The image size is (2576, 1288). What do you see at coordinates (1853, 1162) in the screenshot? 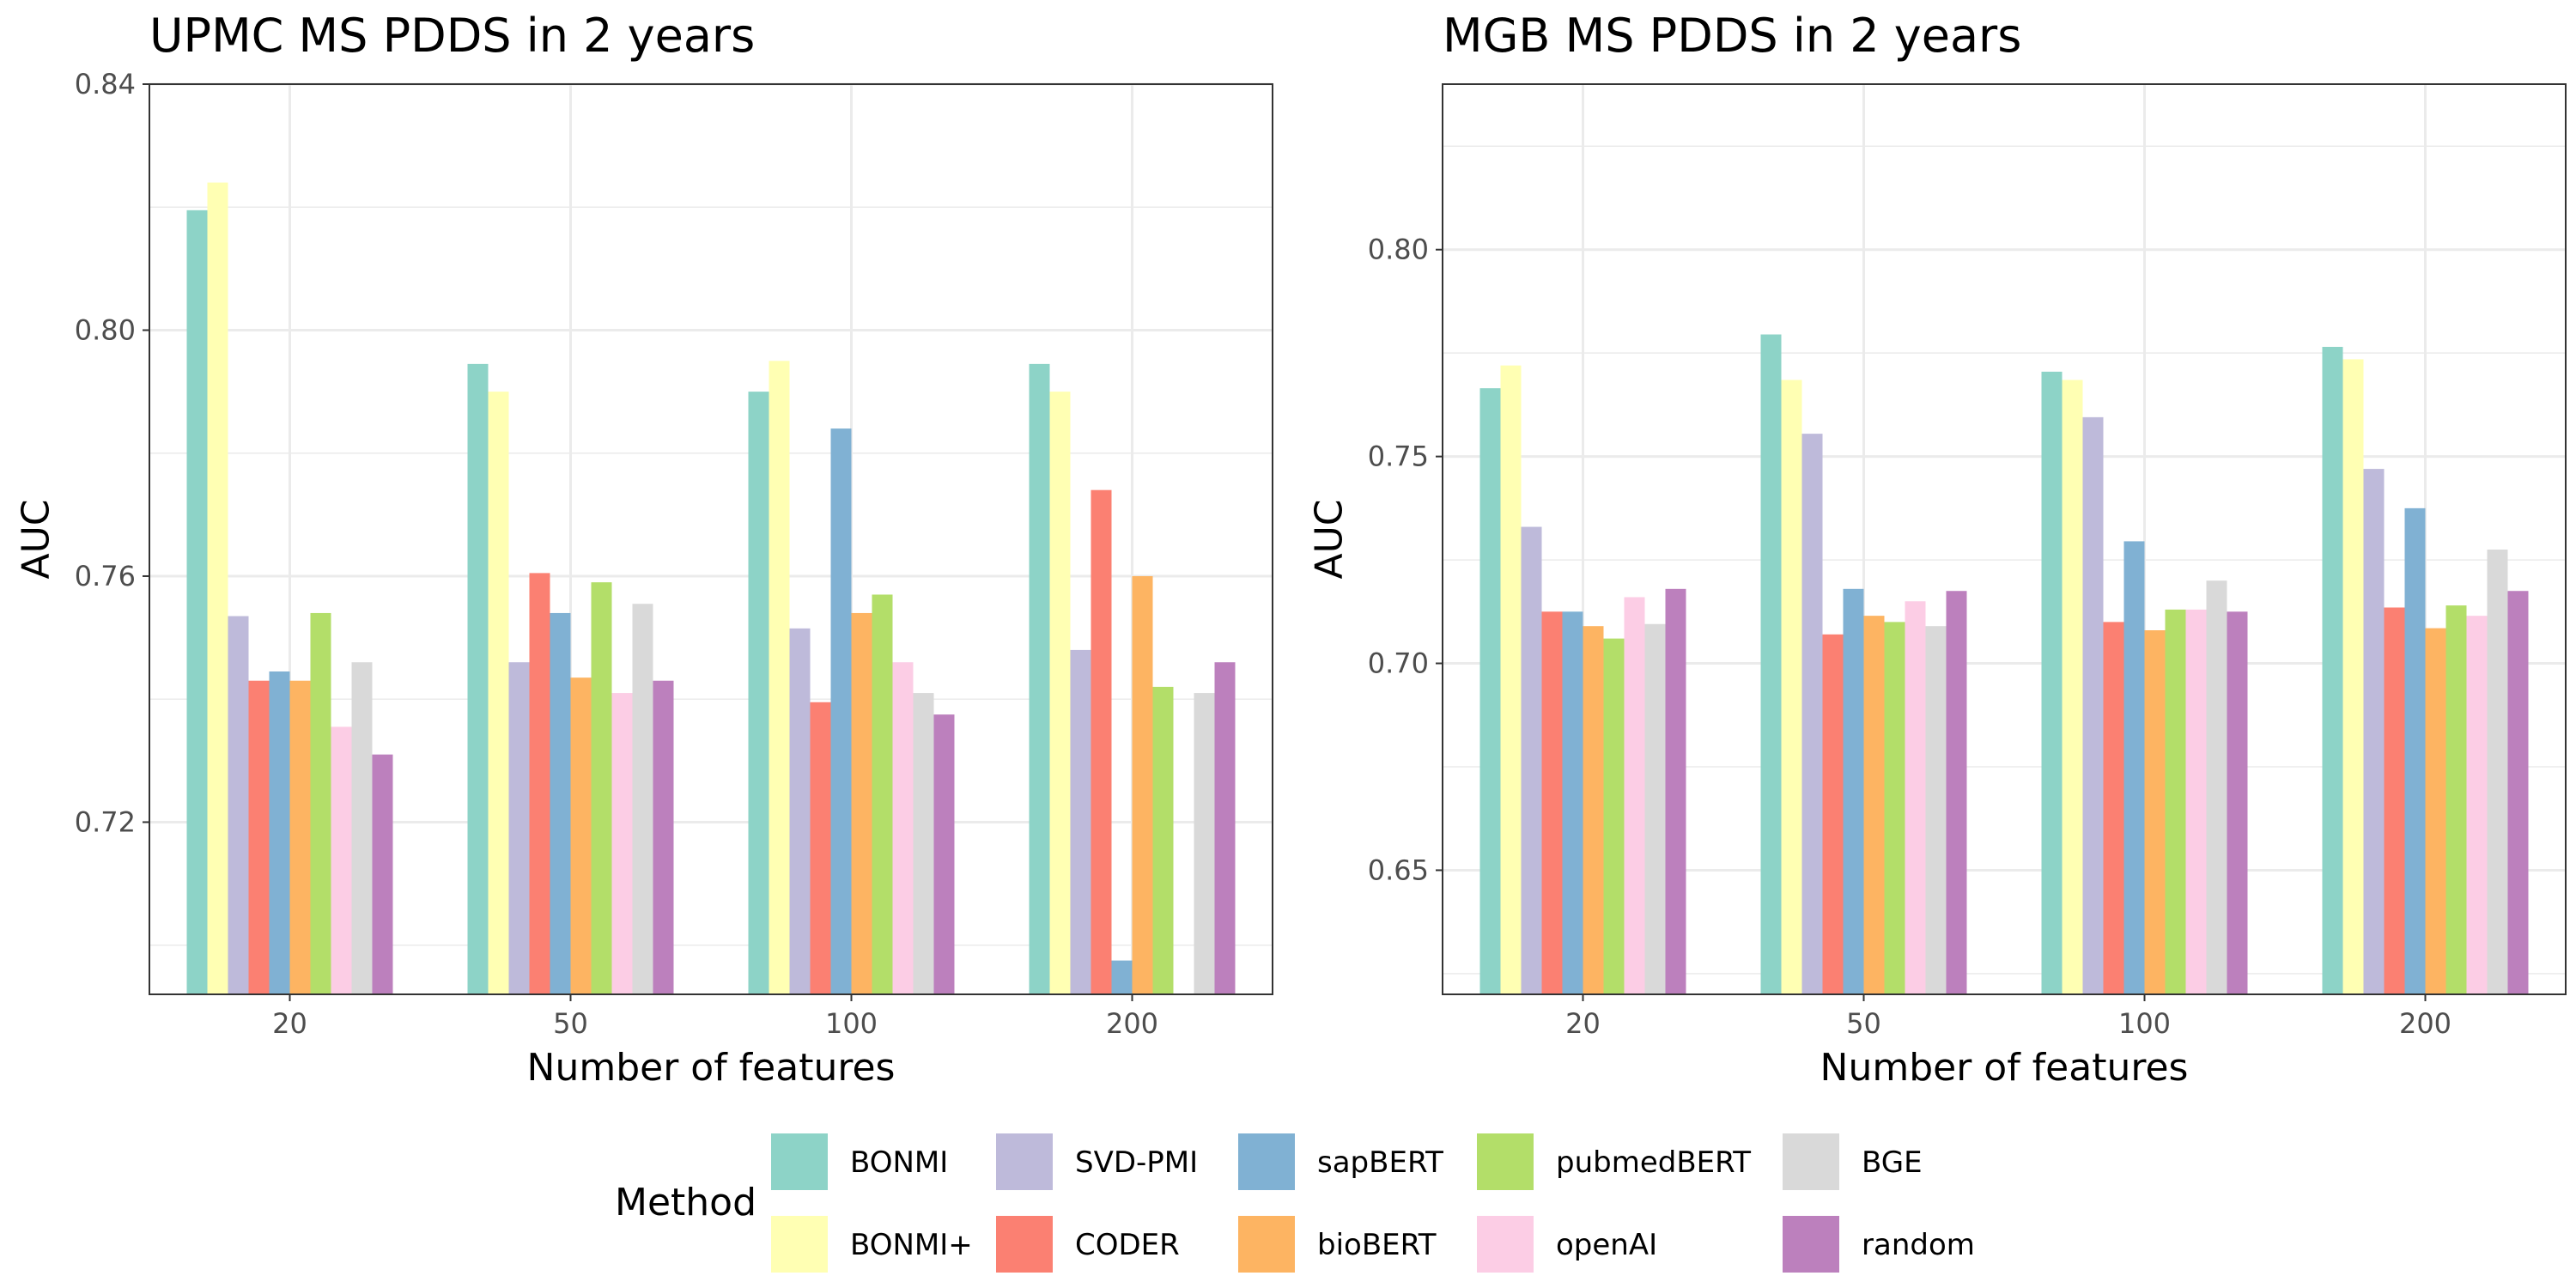
I see `legend-item-bge: BGE` at bounding box center [1853, 1162].